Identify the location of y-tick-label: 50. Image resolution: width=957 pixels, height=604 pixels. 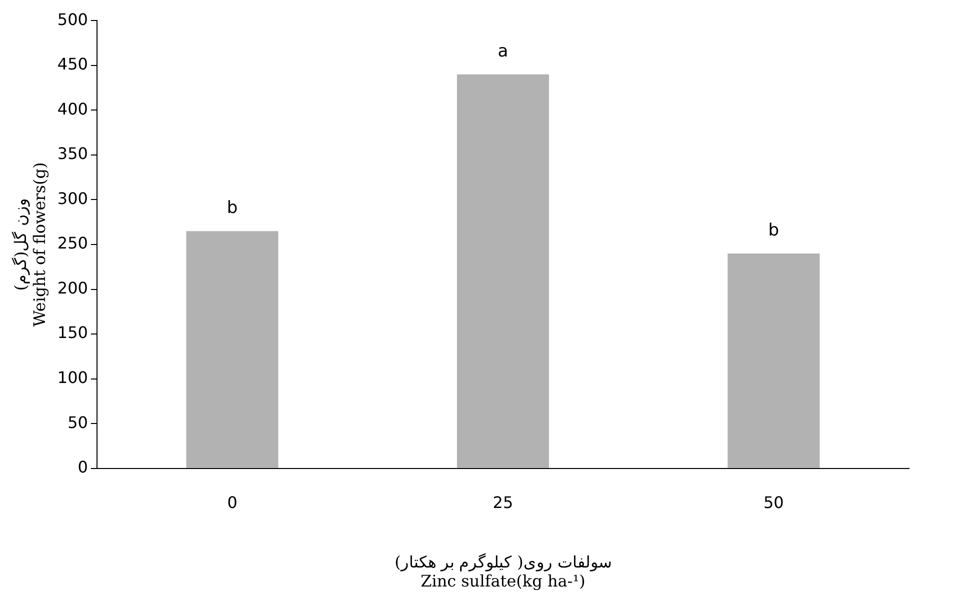
(78, 422).